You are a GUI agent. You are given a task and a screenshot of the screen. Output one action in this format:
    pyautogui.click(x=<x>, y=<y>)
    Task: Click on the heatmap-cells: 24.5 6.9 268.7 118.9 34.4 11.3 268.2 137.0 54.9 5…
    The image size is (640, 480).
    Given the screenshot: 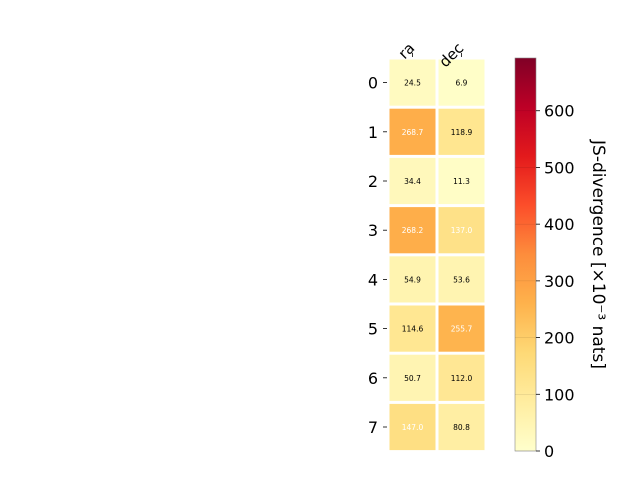 What is the action you would take?
    pyautogui.click(x=437, y=255)
    